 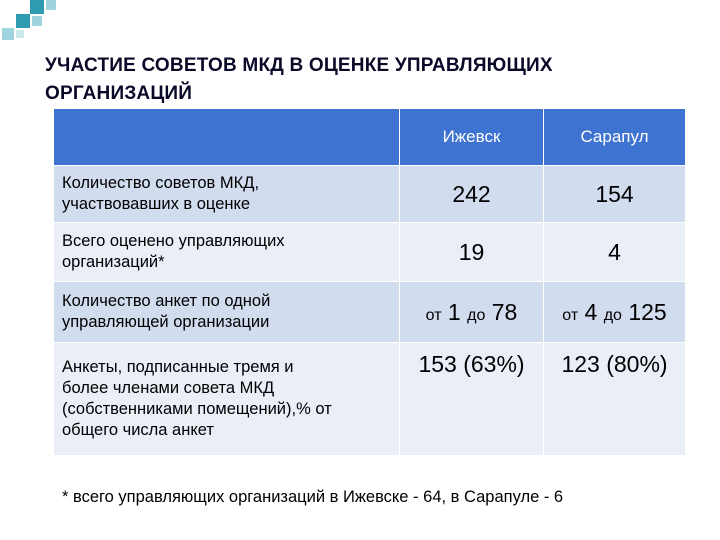 I want to click on title-line-2: ОРГАНИЗАЦИЙ, so click(x=119, y=93).